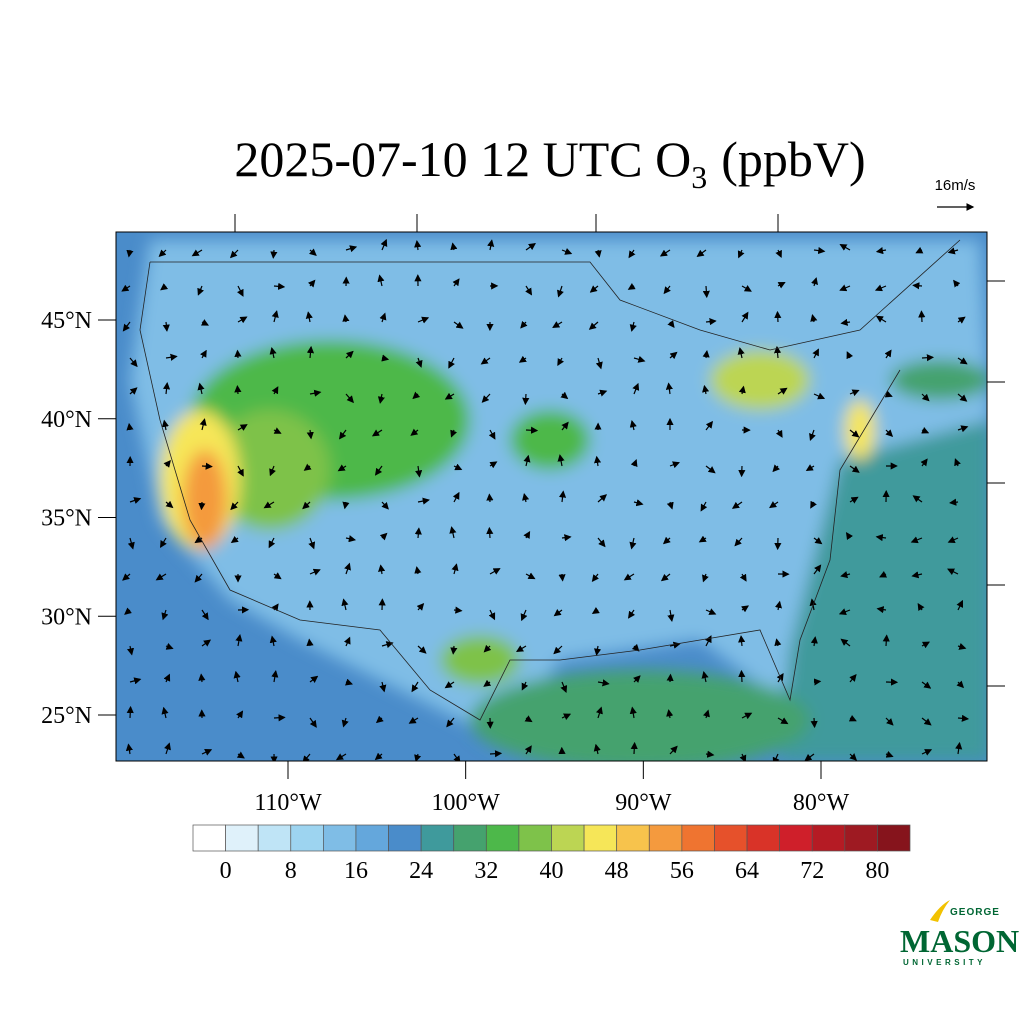 The width and height of the screenshot is (1024, 1029). What do you see at coordinates (877, 871) in the screenshot?
I see `colorbar-label: 80` at bounding box center [877, 871].